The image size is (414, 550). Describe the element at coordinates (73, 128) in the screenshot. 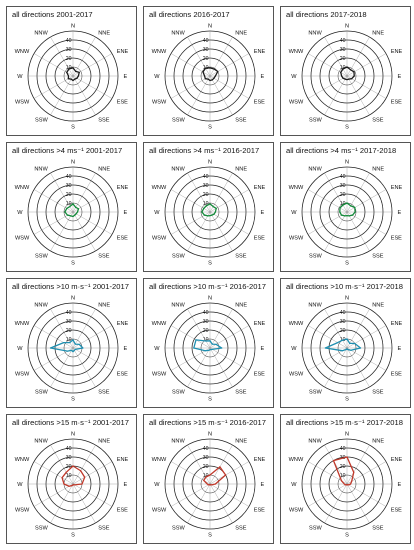

I see `direction-label: S` at that location.